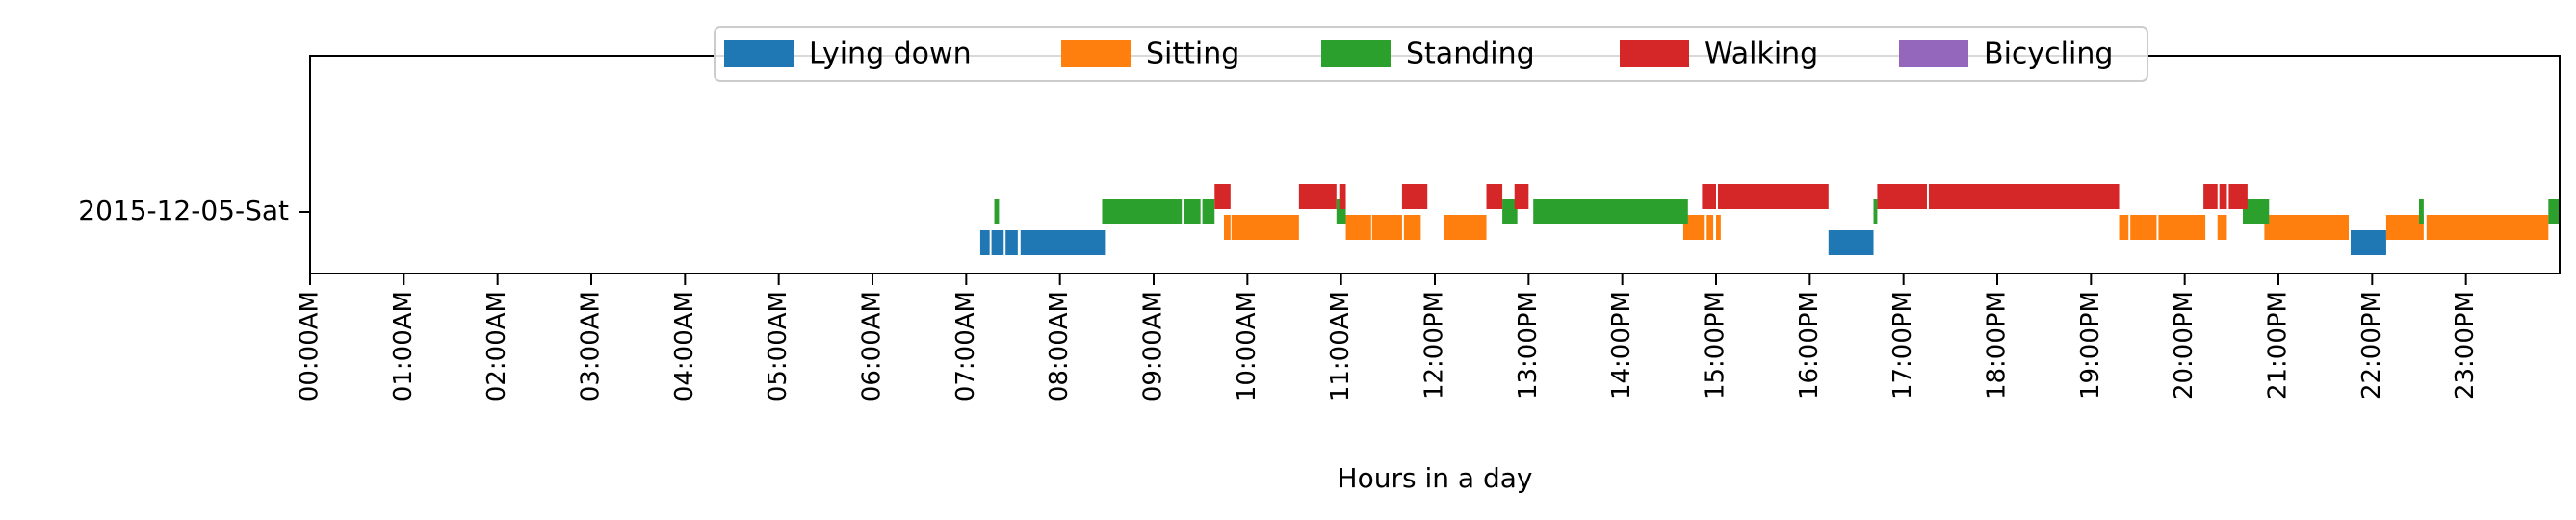  What do you see at coordinates (2278, 345) in the screenshot?
I see `x-tick-label: 21:00PM` at bounding box center [2278, 345].